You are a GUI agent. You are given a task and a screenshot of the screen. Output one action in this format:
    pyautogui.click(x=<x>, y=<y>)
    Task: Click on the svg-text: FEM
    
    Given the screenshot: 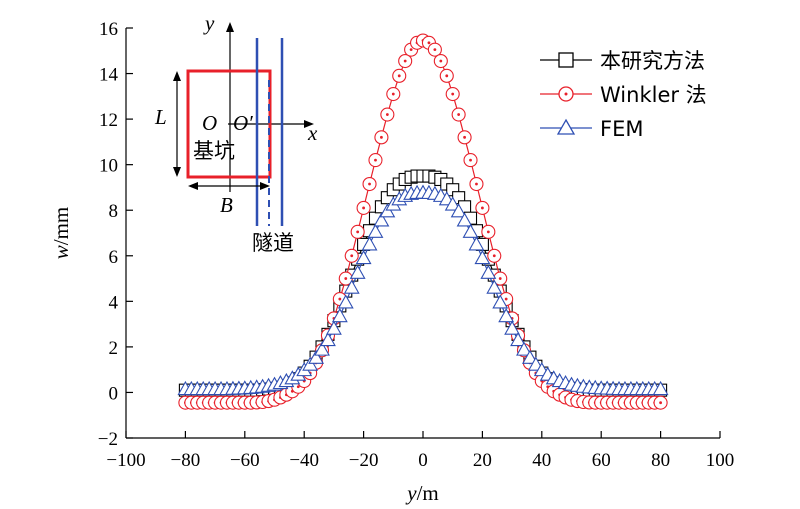 What is the action you would take?
    pyautogui.click(x=621, y=129)
    